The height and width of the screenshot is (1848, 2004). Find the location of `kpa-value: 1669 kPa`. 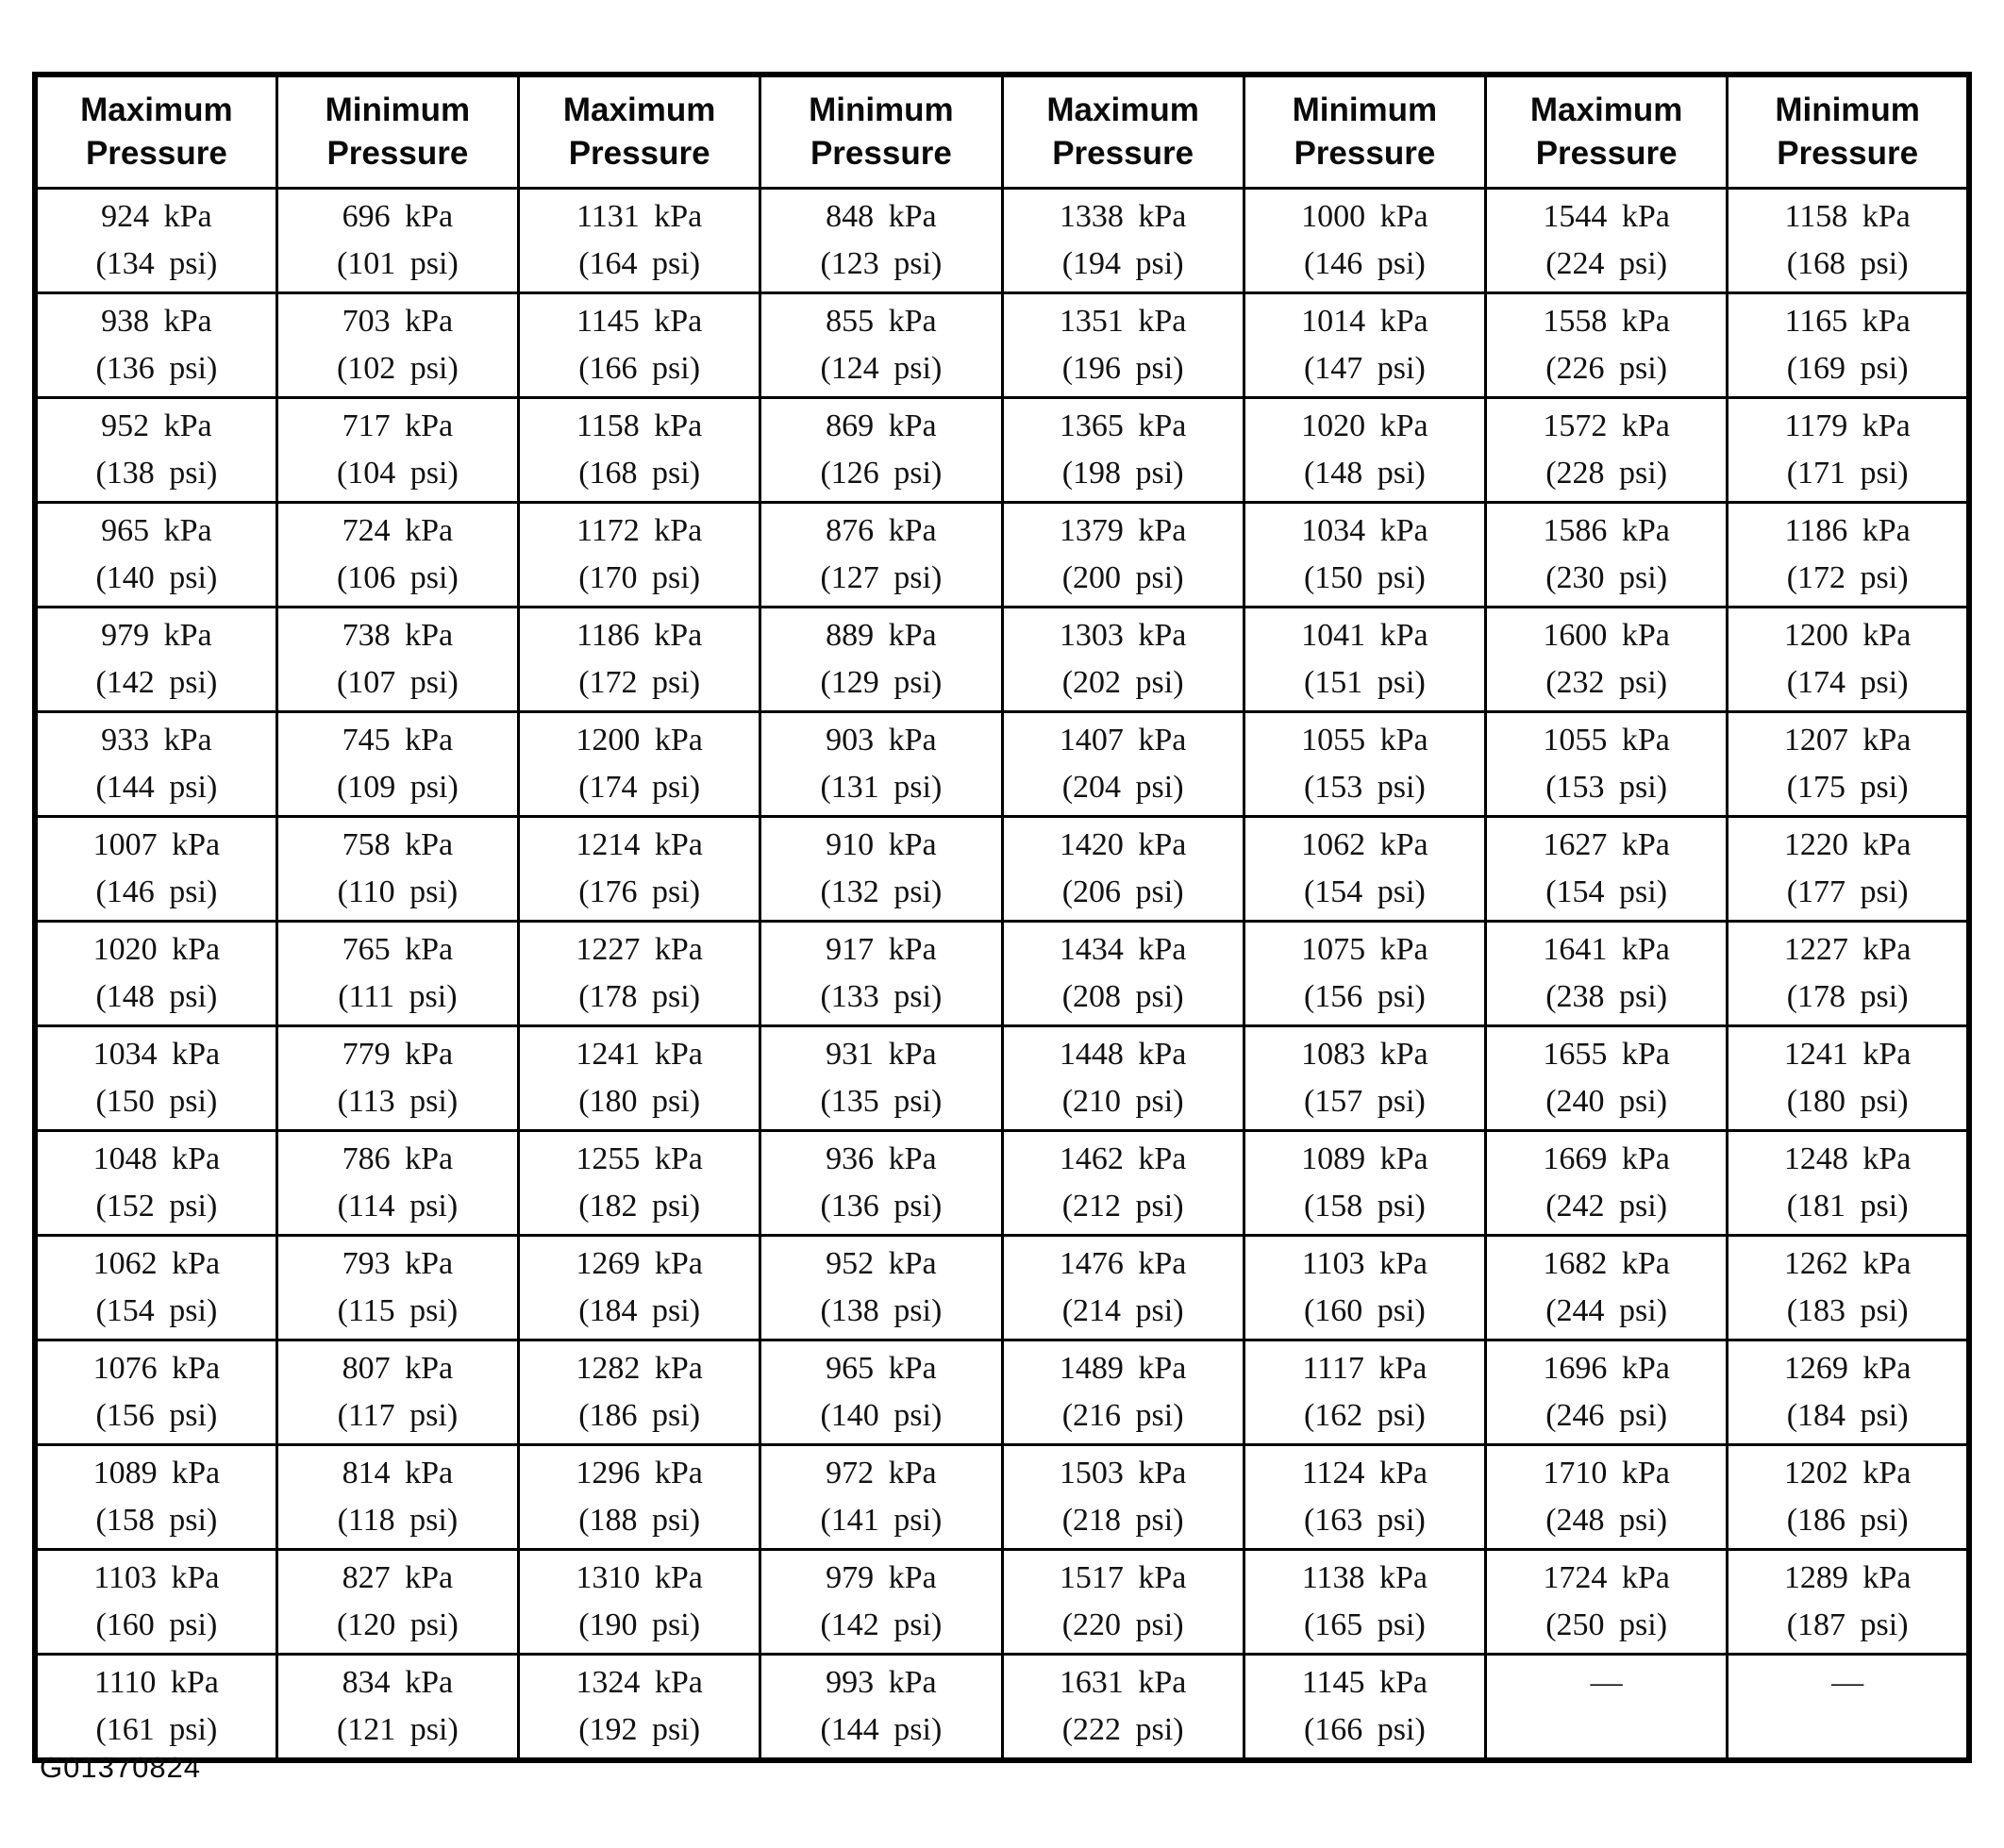

kpa-value: 1669 kPa is located at coordinates (1606, 1159).